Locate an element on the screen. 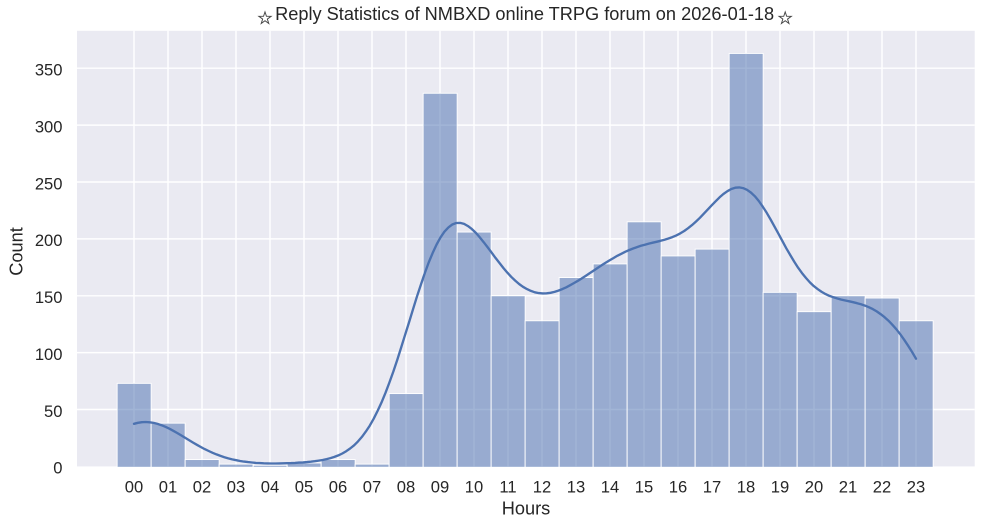 The image size is (984, 529). svg-text: 12 is located at coordinates (542, 487).